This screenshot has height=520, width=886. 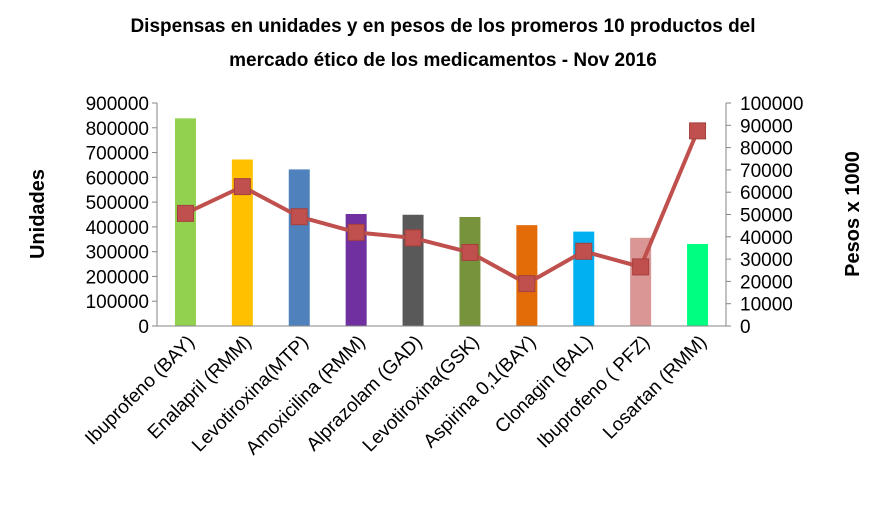 What do you see at coordinates (766, 260) in the screenshot?
I see `right-tick-label-3: 30000` at bounding box center [766, 260].